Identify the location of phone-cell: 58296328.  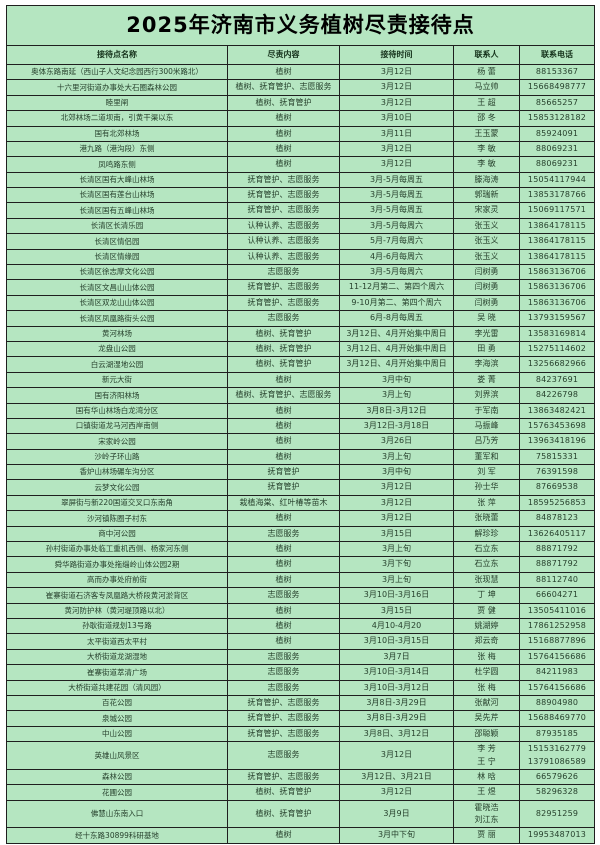
(557, 792).